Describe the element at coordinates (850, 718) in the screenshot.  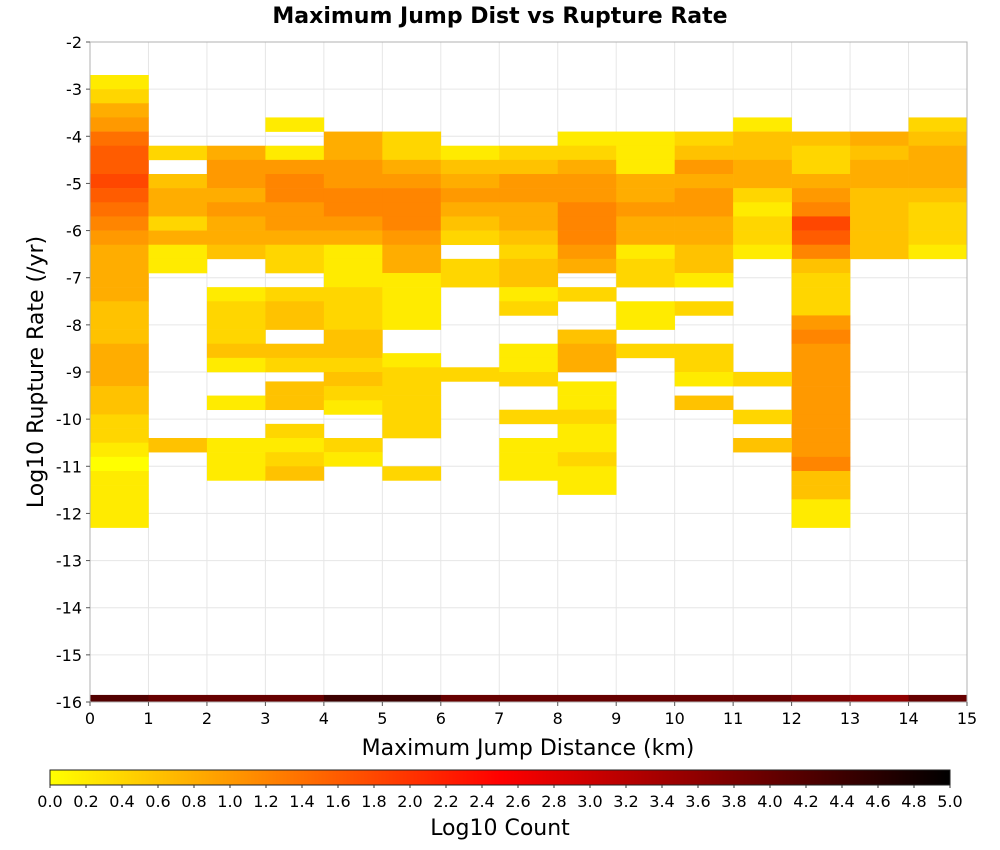
I see `x-tick-label: 13` at that location.